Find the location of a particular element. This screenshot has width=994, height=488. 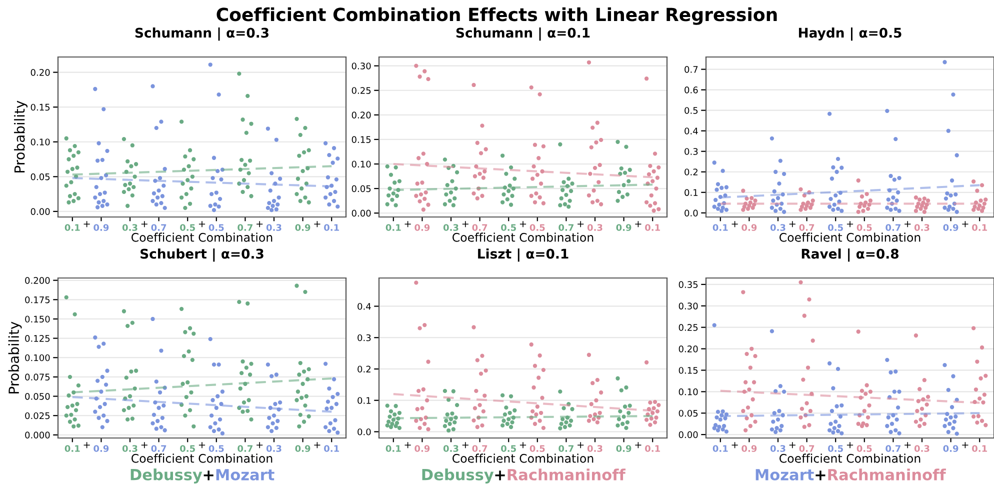

chart-title: Schumann | α=0.3 is located at coordinates (201, 34).